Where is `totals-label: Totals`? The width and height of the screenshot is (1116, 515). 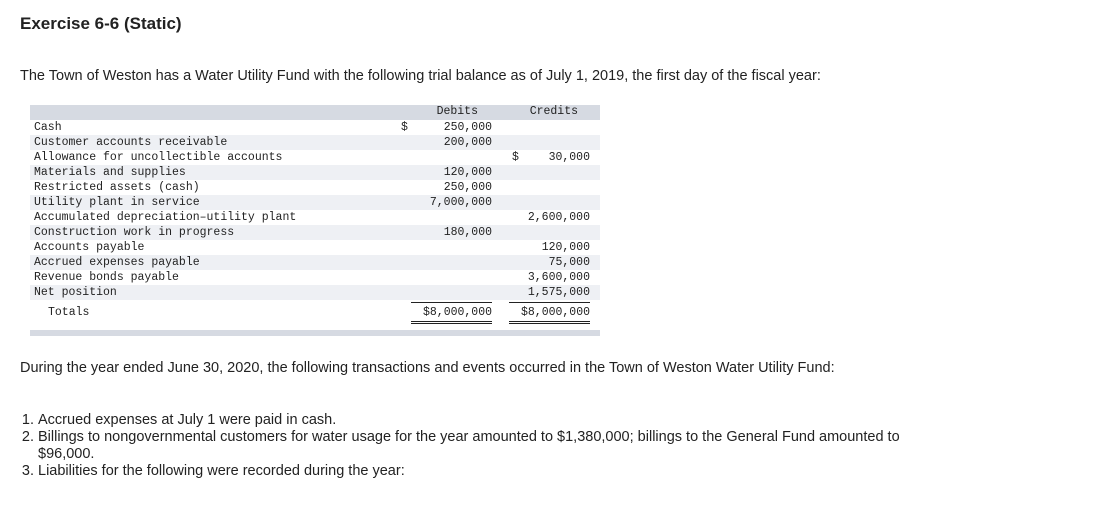 totals-label: Totals is located at coordinates (69, 312).